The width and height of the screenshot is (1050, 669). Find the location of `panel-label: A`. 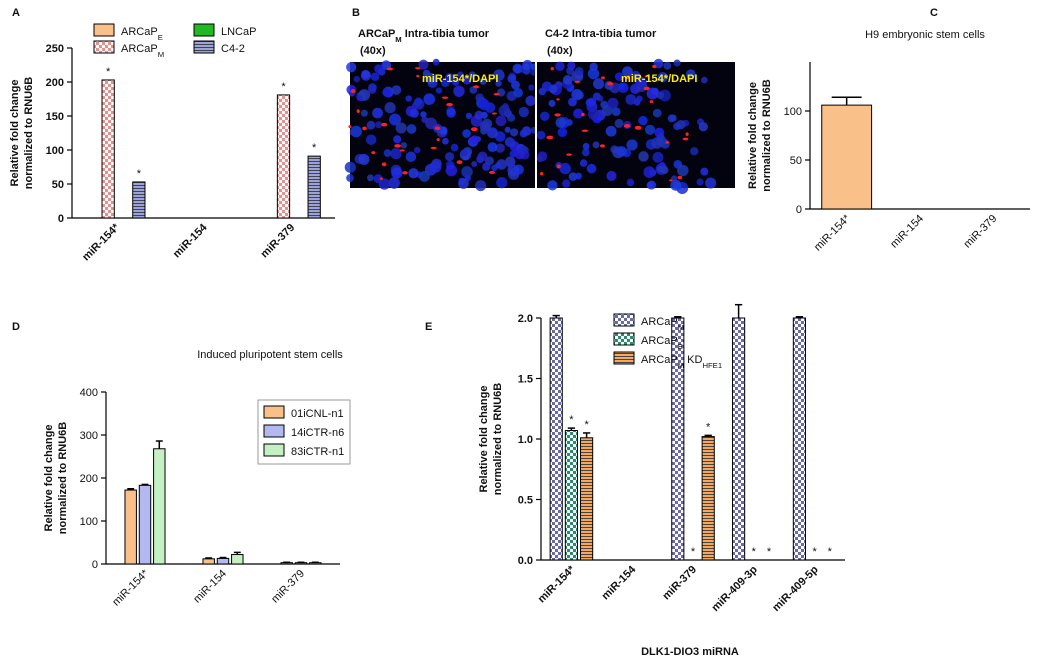

panel-label: A is located at coordinates (16, 13).